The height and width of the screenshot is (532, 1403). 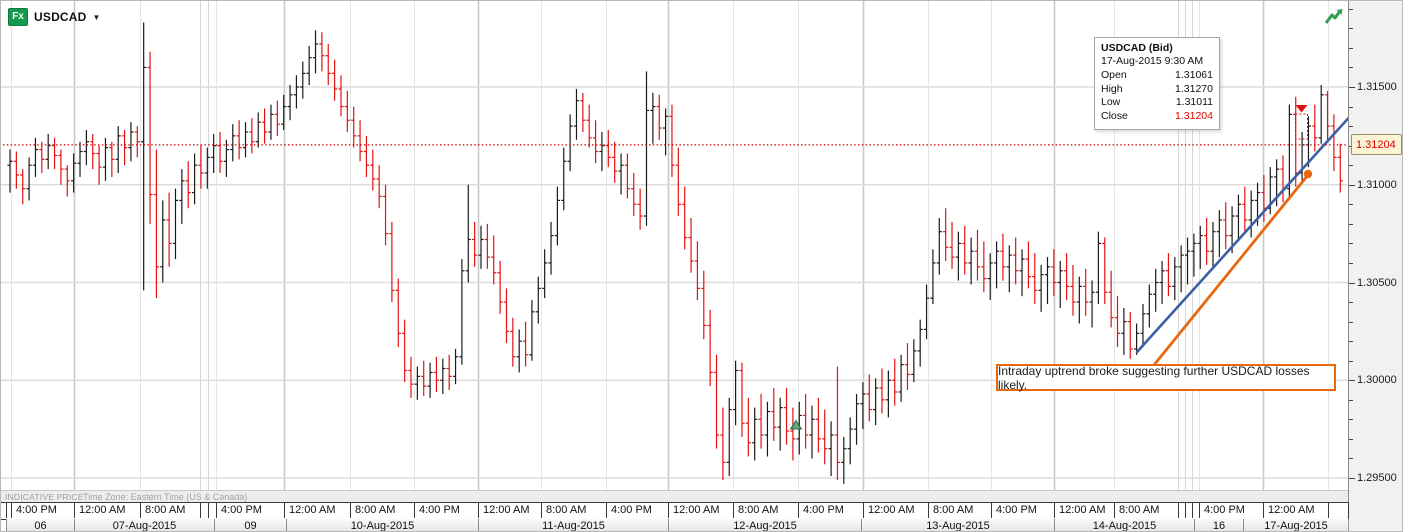 I want to click on tooltip-open-row: Open 1.31061, so click(x=1157, y=76).